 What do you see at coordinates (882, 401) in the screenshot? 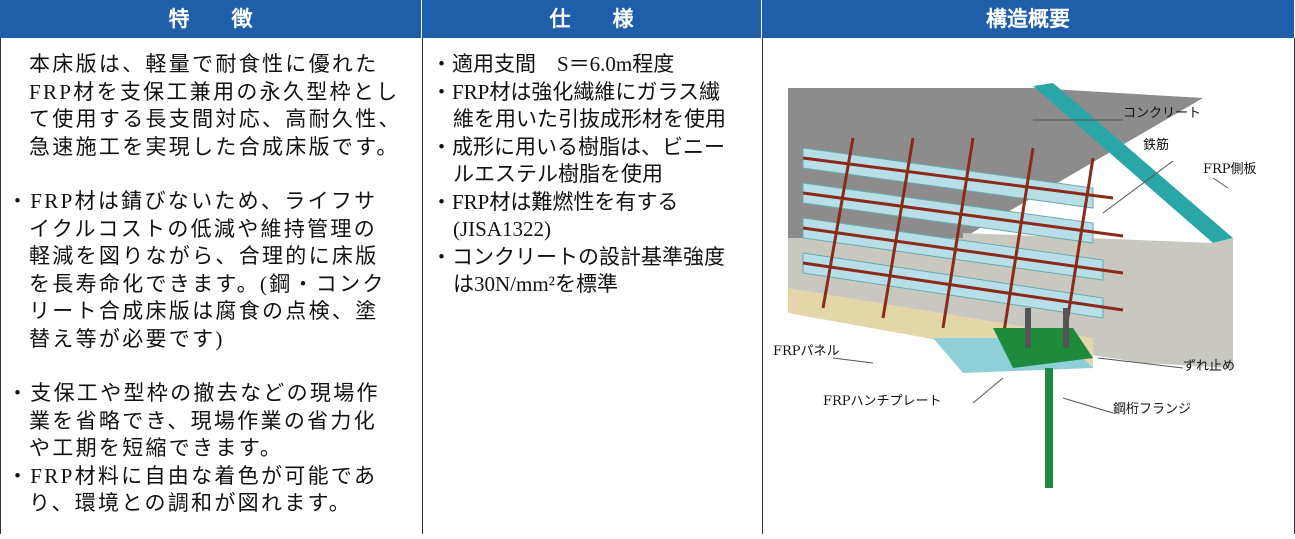
I see `diagram-label: FRPハンチプレート` at bounding box center [882, 401].